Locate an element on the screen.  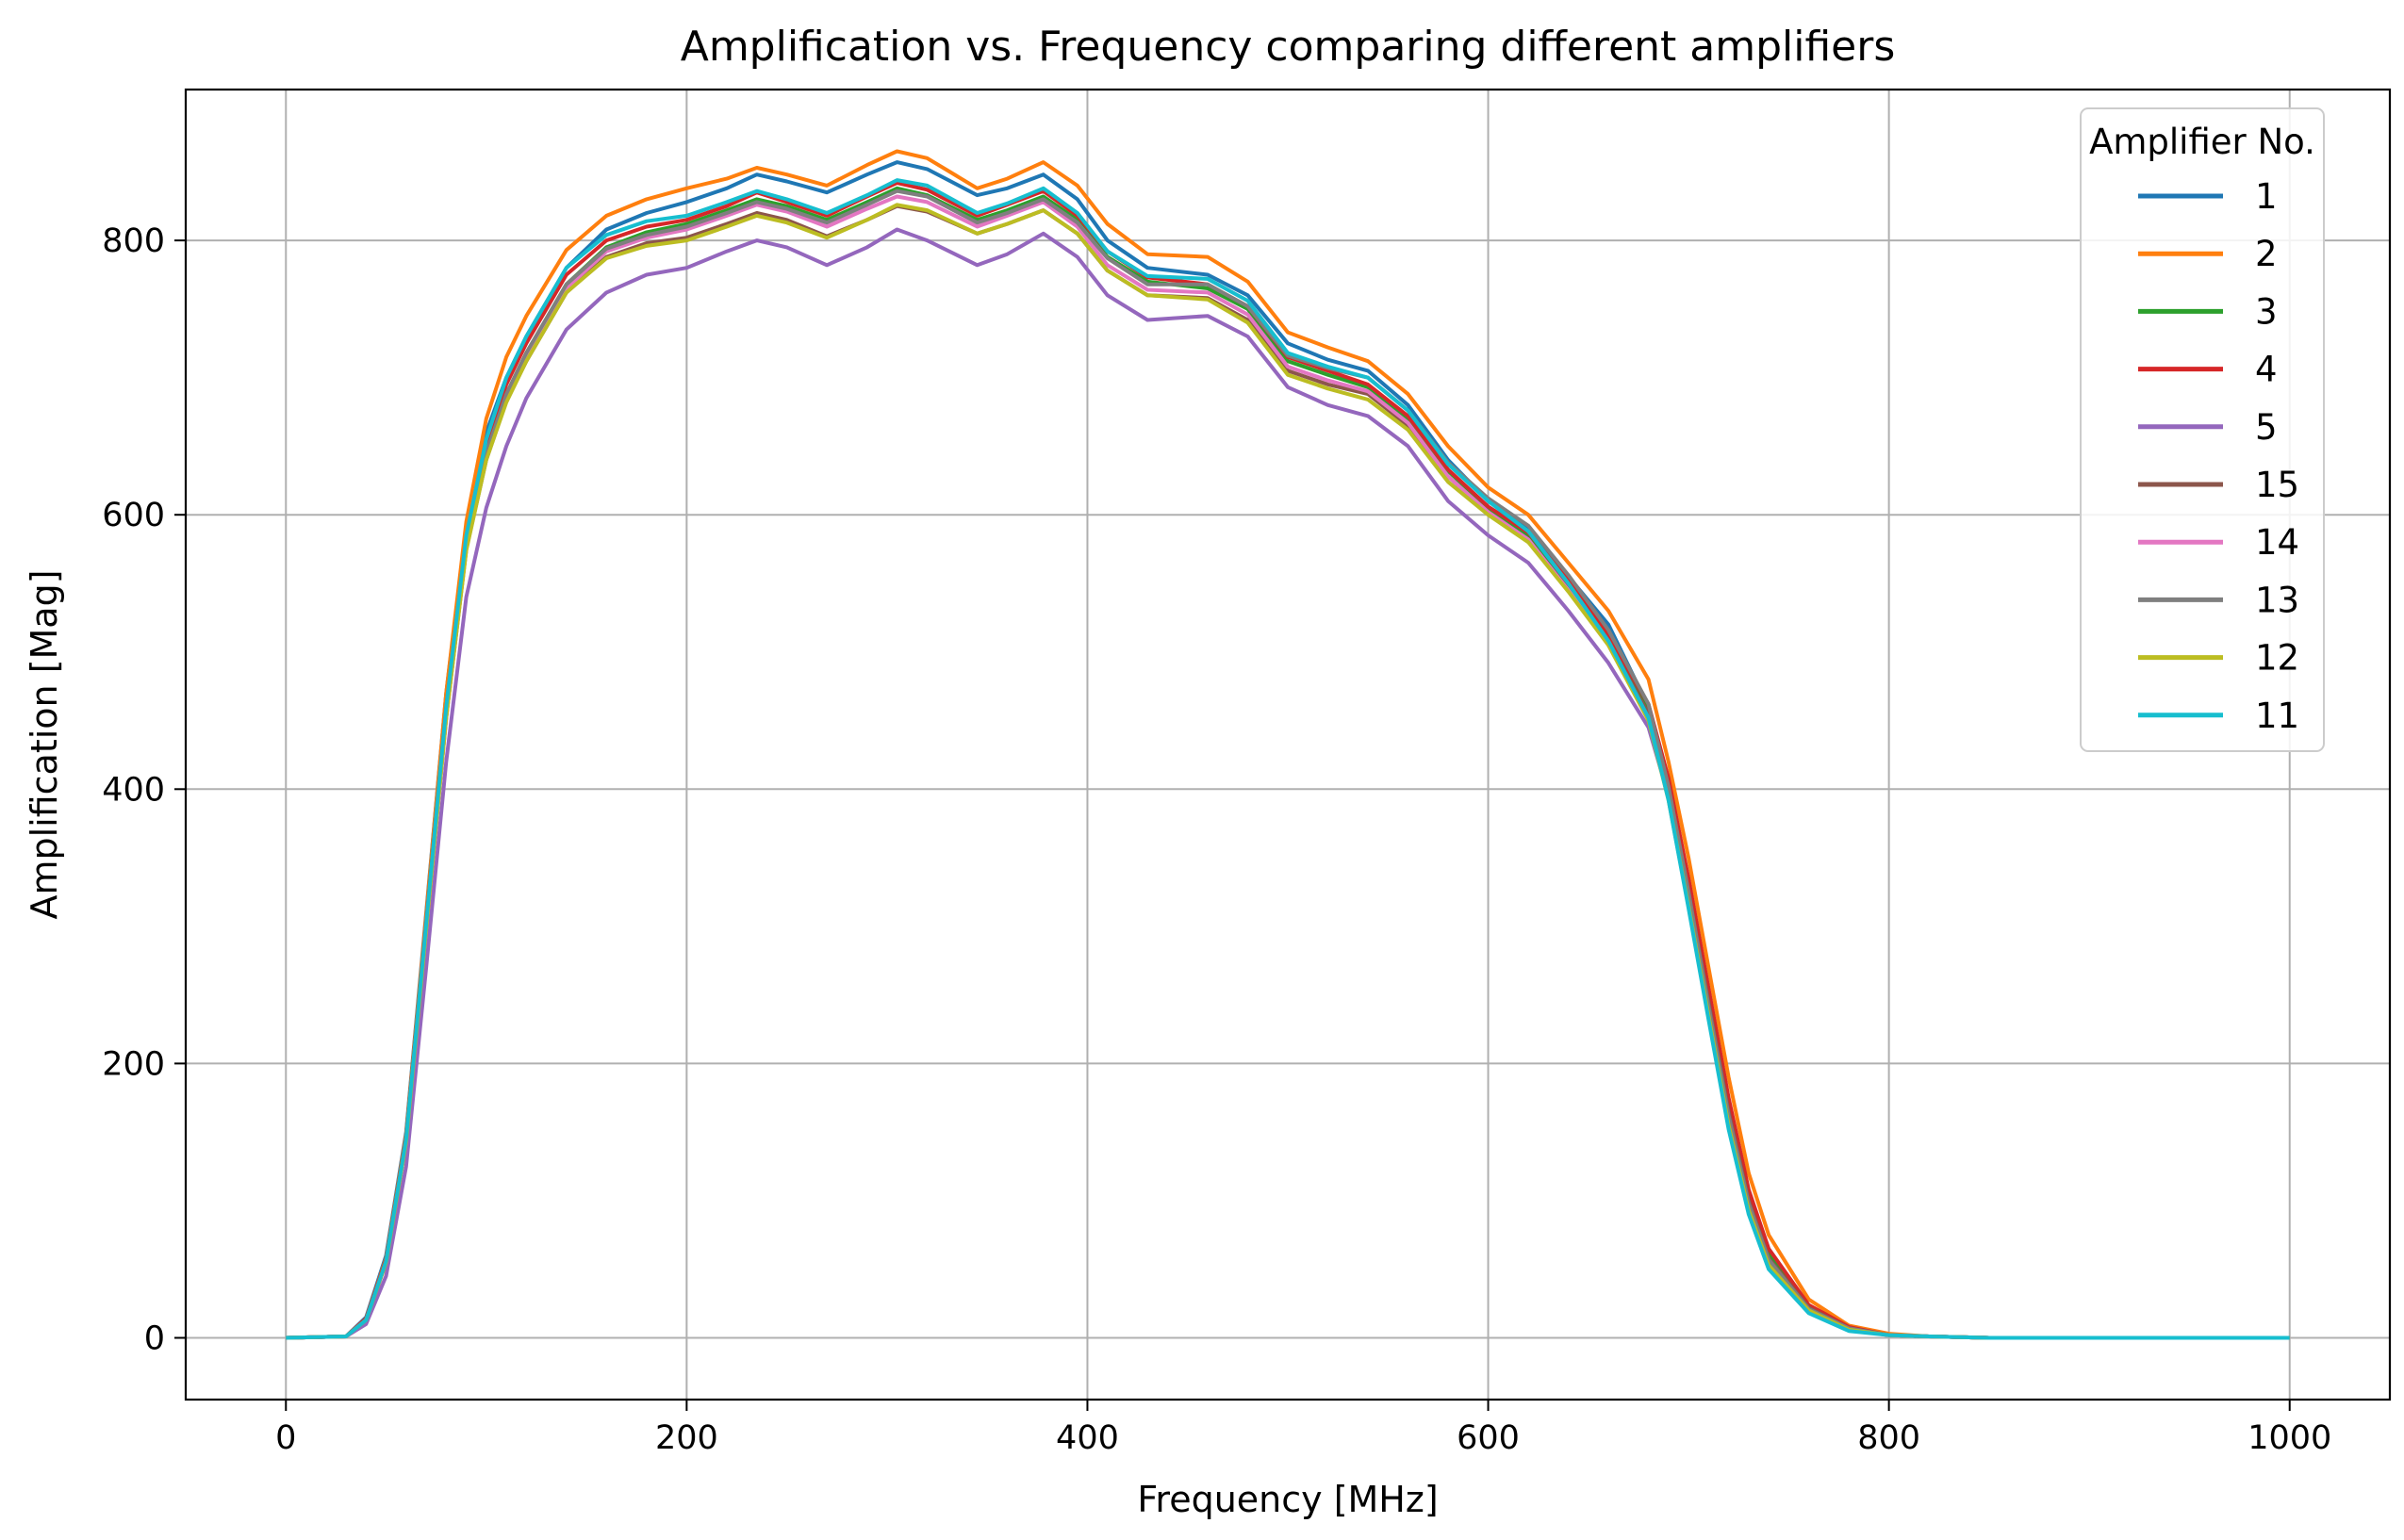
x-tick-label: 400 is located at coordinates (1087, 1438).